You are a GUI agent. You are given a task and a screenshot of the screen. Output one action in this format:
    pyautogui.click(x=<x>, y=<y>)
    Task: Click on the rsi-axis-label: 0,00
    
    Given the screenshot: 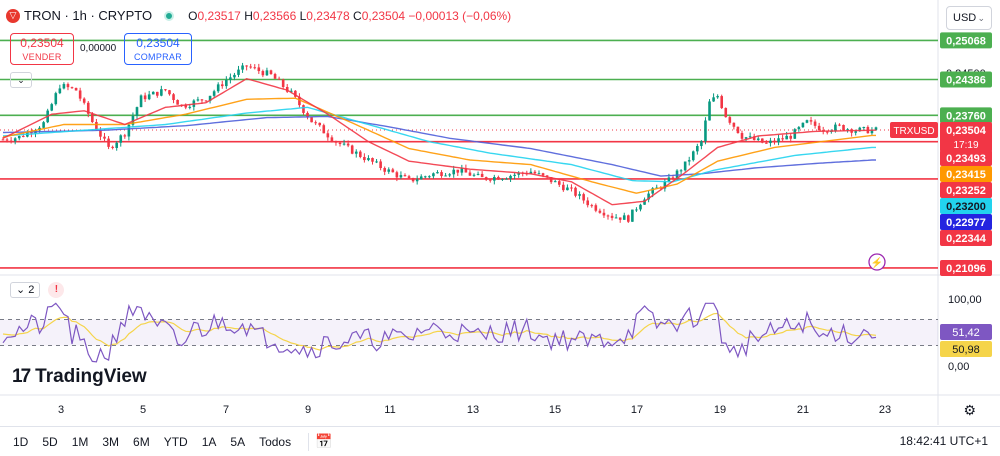 What is the action you would take?
    pyautogui.click(x=958, y=367)
    